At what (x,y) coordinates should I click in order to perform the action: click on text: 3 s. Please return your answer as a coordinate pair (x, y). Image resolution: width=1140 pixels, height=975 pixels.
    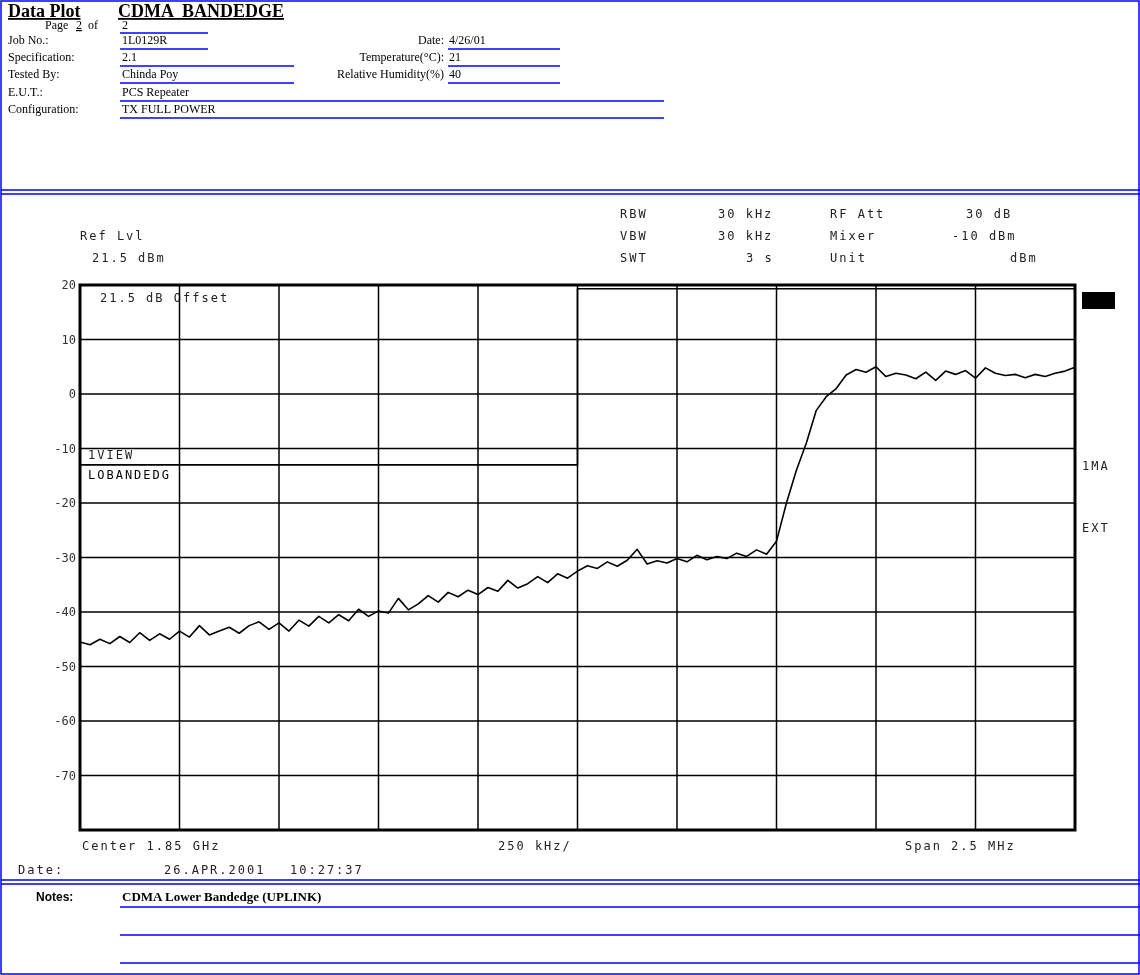
    Looking at the image, I should click on (760, 258).